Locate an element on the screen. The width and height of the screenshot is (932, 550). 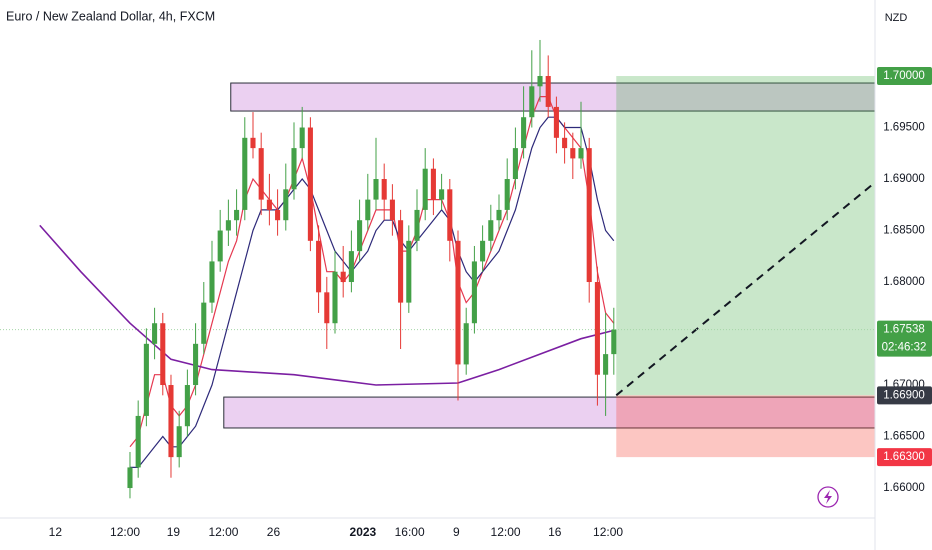
y-tick-label: 1.68000 is located at coordinates (904, 282).